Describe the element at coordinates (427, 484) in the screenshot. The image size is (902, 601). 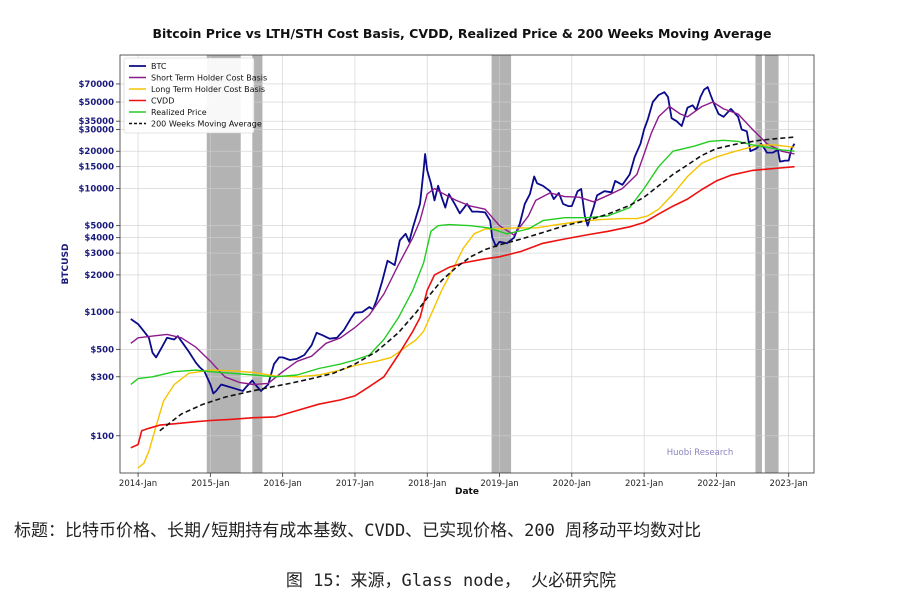
I see `x-tick-label-4: 2018-Jan` at that location.